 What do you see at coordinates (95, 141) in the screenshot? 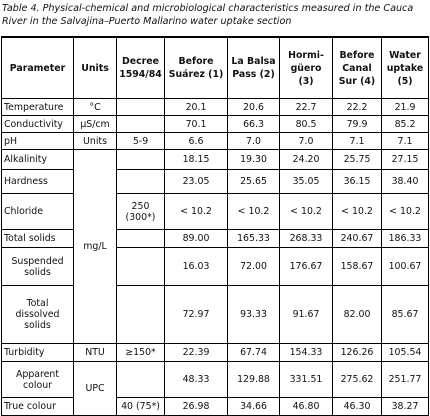
I see `units-cell: Units` at bounding box center [95, 141].